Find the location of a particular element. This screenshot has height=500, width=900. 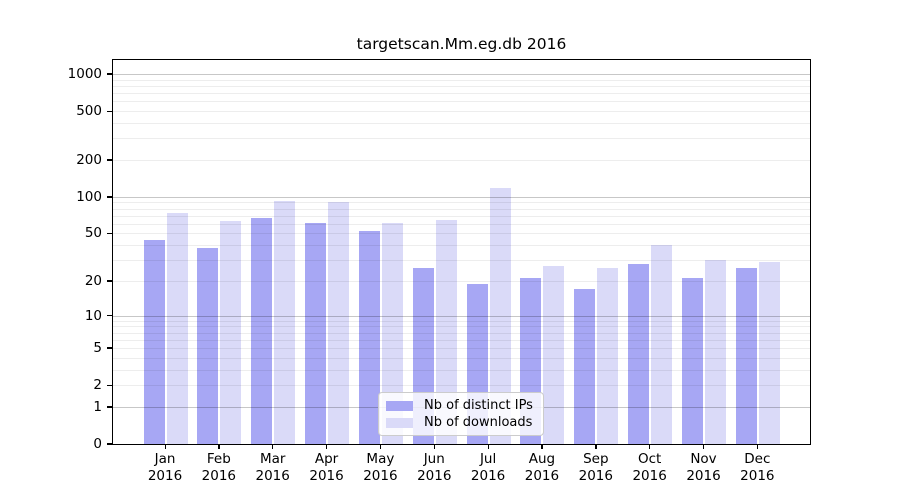

x-tick-label: Sep 2016 is located at coordinates (595, 467).